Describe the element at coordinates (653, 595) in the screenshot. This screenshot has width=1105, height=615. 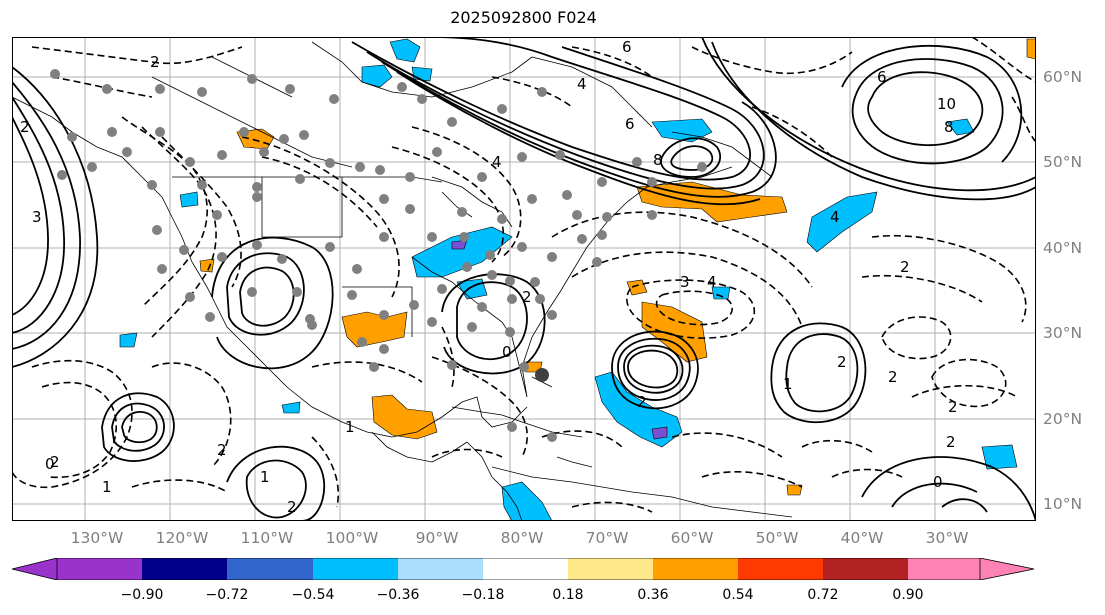
I see `colorbar-tick-label: 0.36` at that location.